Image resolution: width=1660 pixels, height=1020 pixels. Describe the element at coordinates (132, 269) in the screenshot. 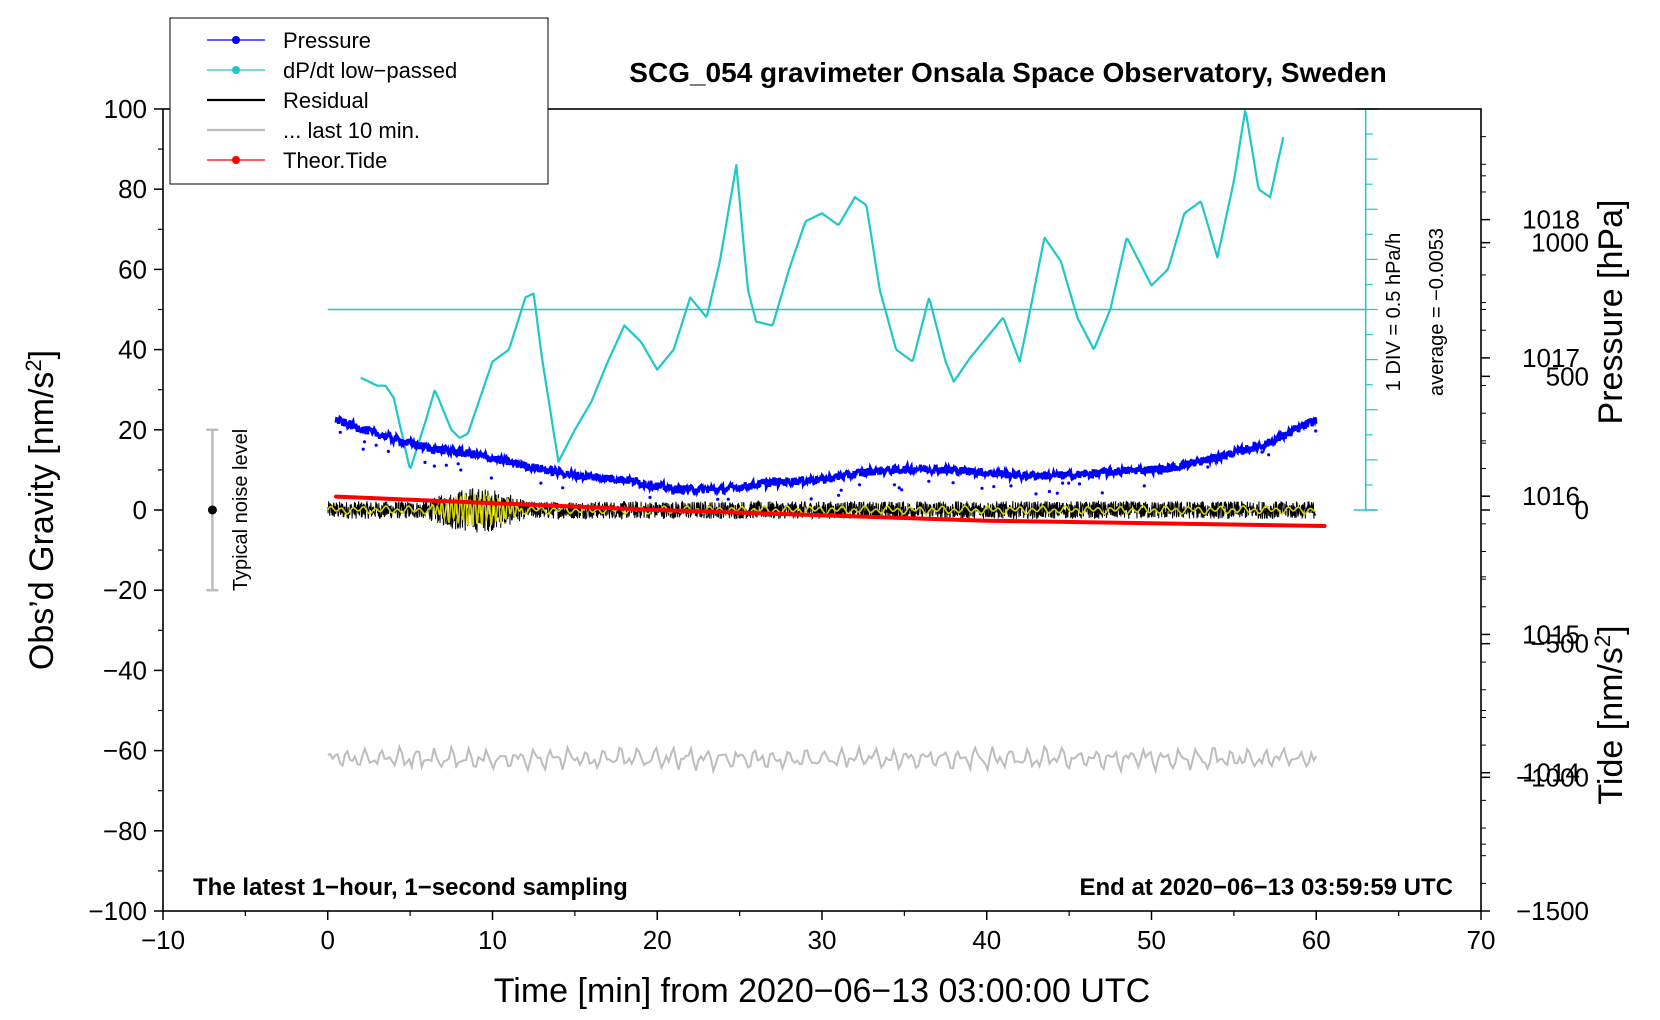

I see `y-tick-label: 60` at that location.